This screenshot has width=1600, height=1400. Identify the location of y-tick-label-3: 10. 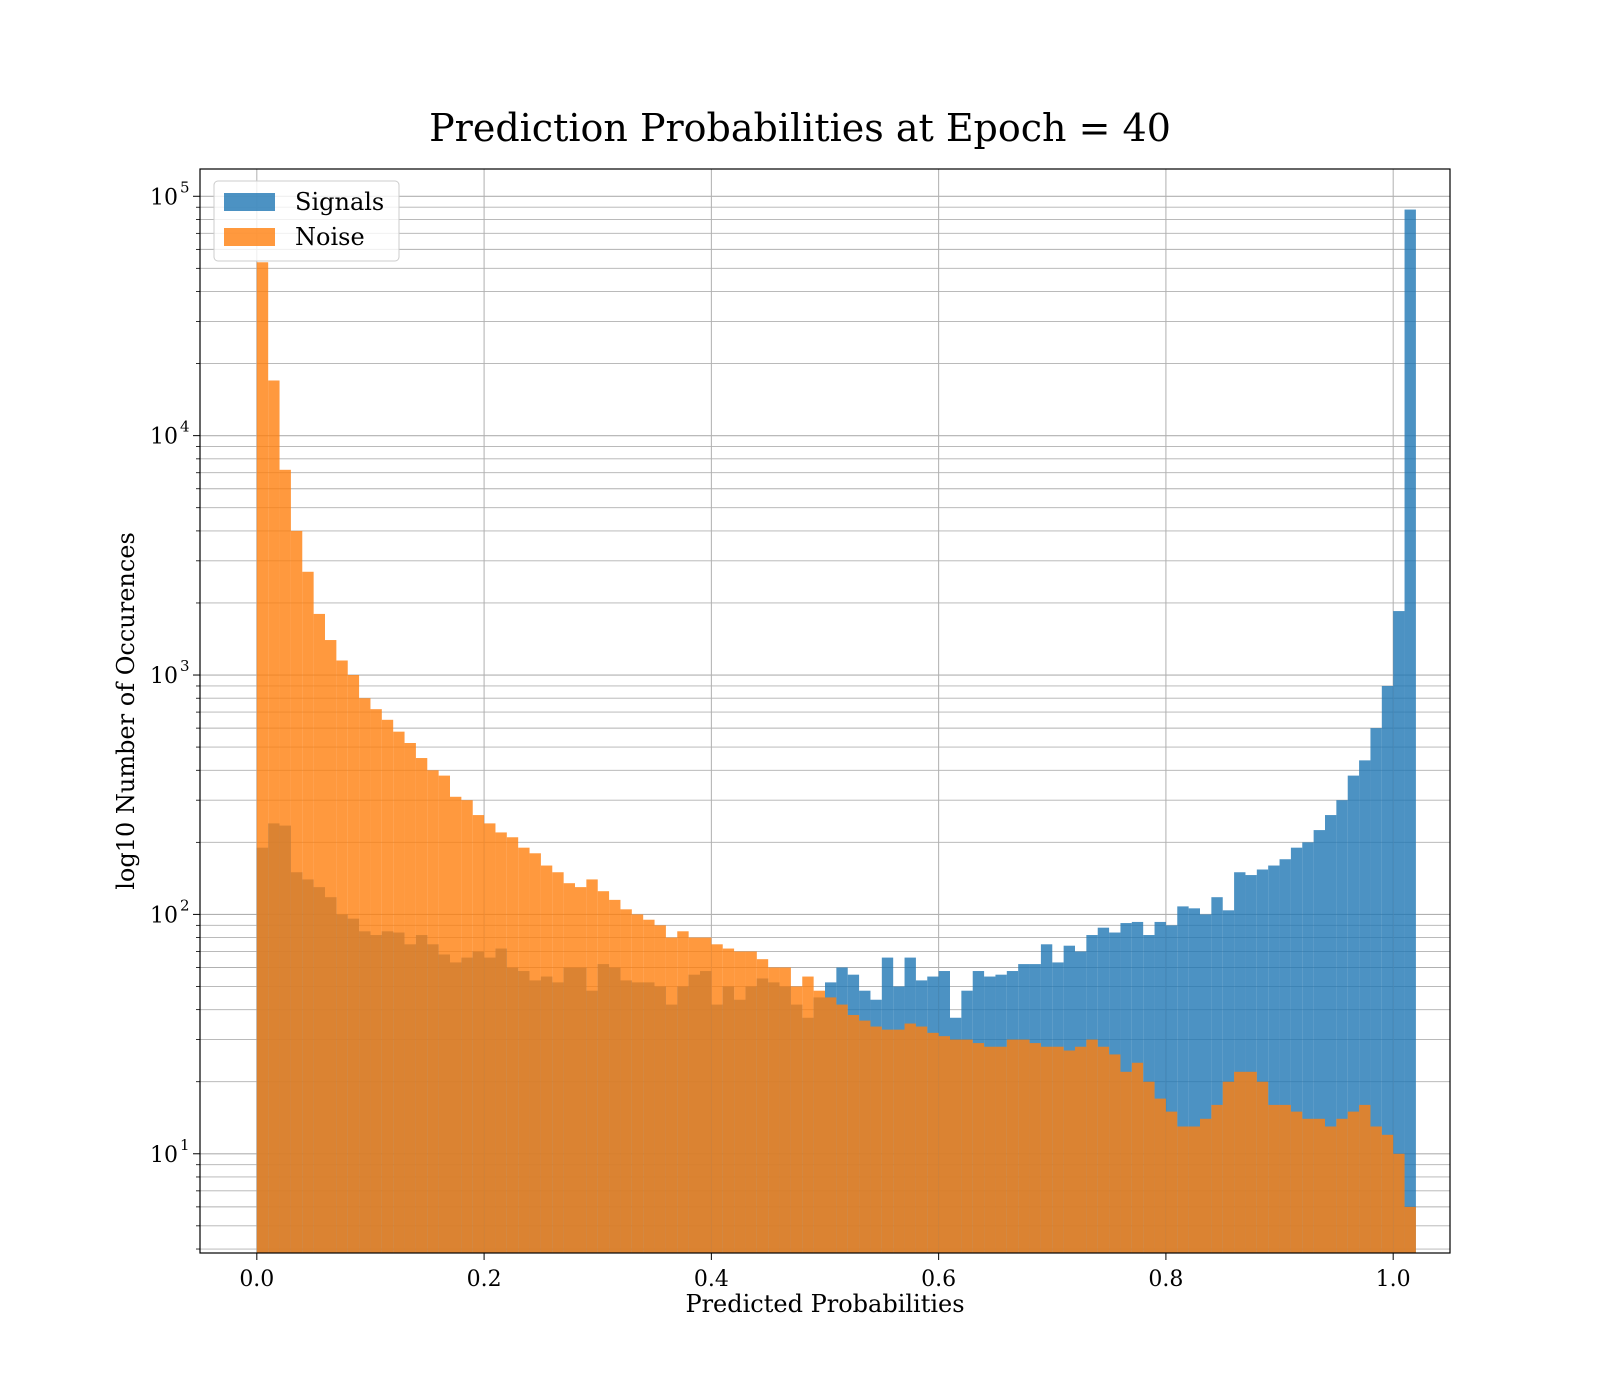
(164, 437).